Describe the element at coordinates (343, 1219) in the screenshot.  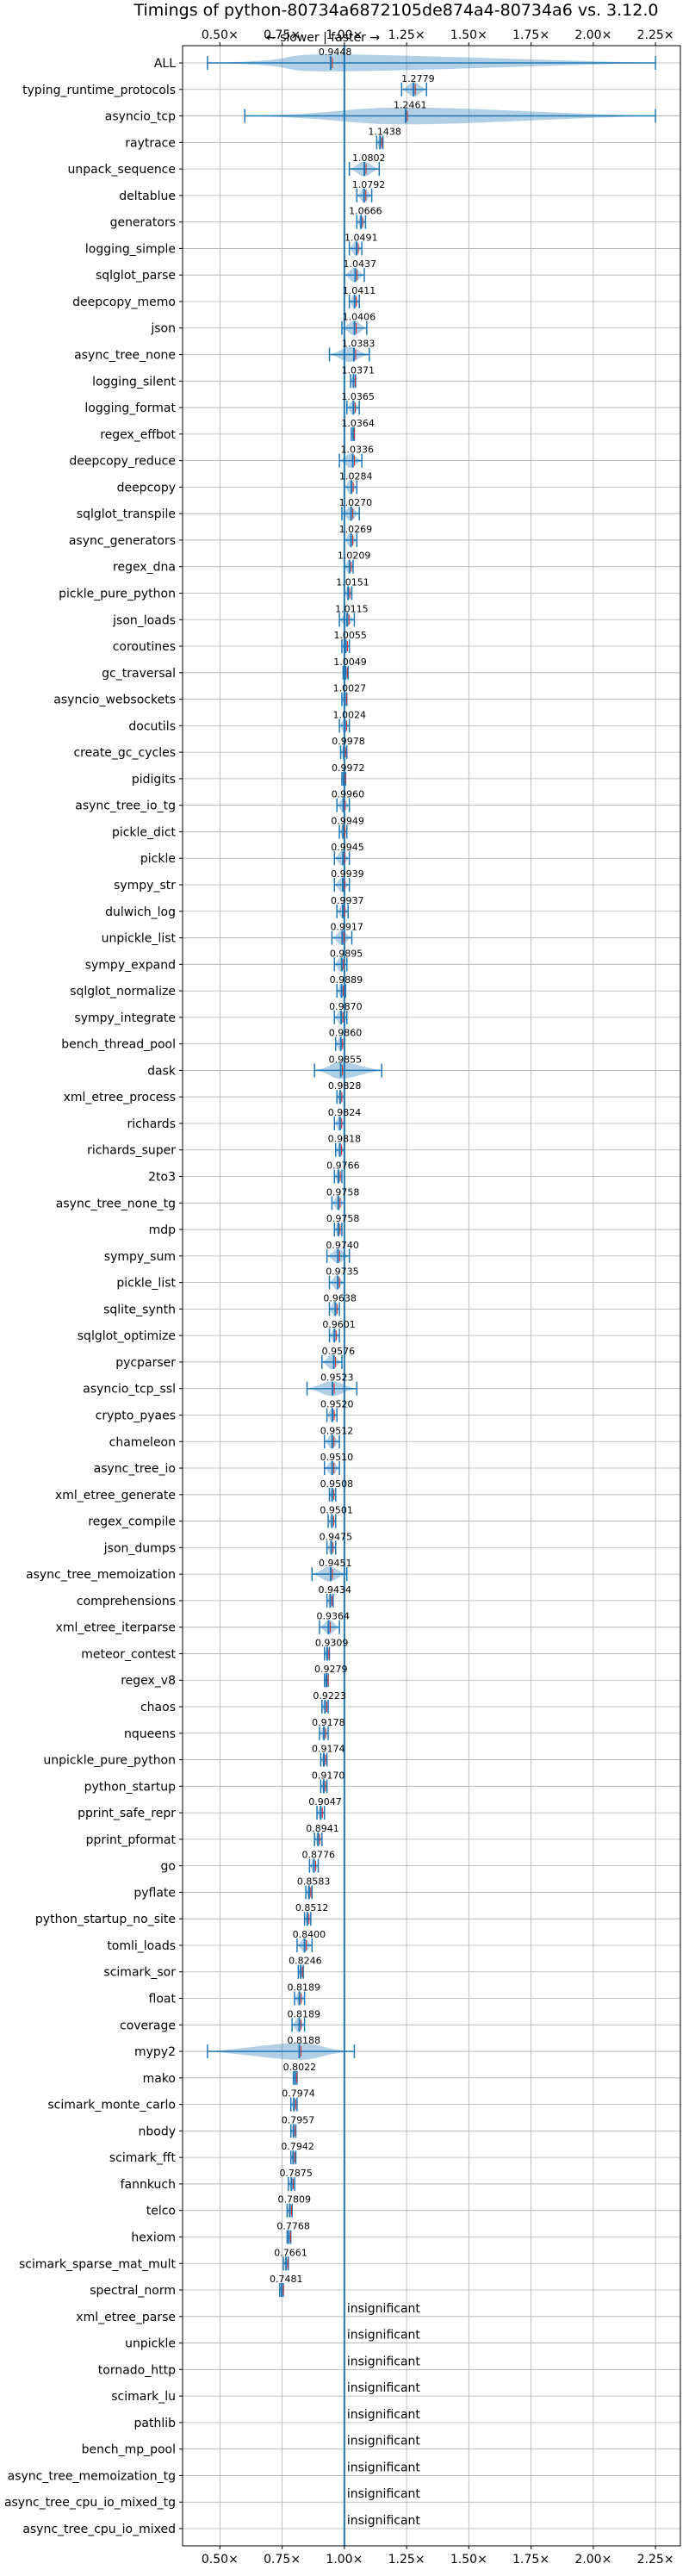
I see `value-label: 0.9758` at that location.